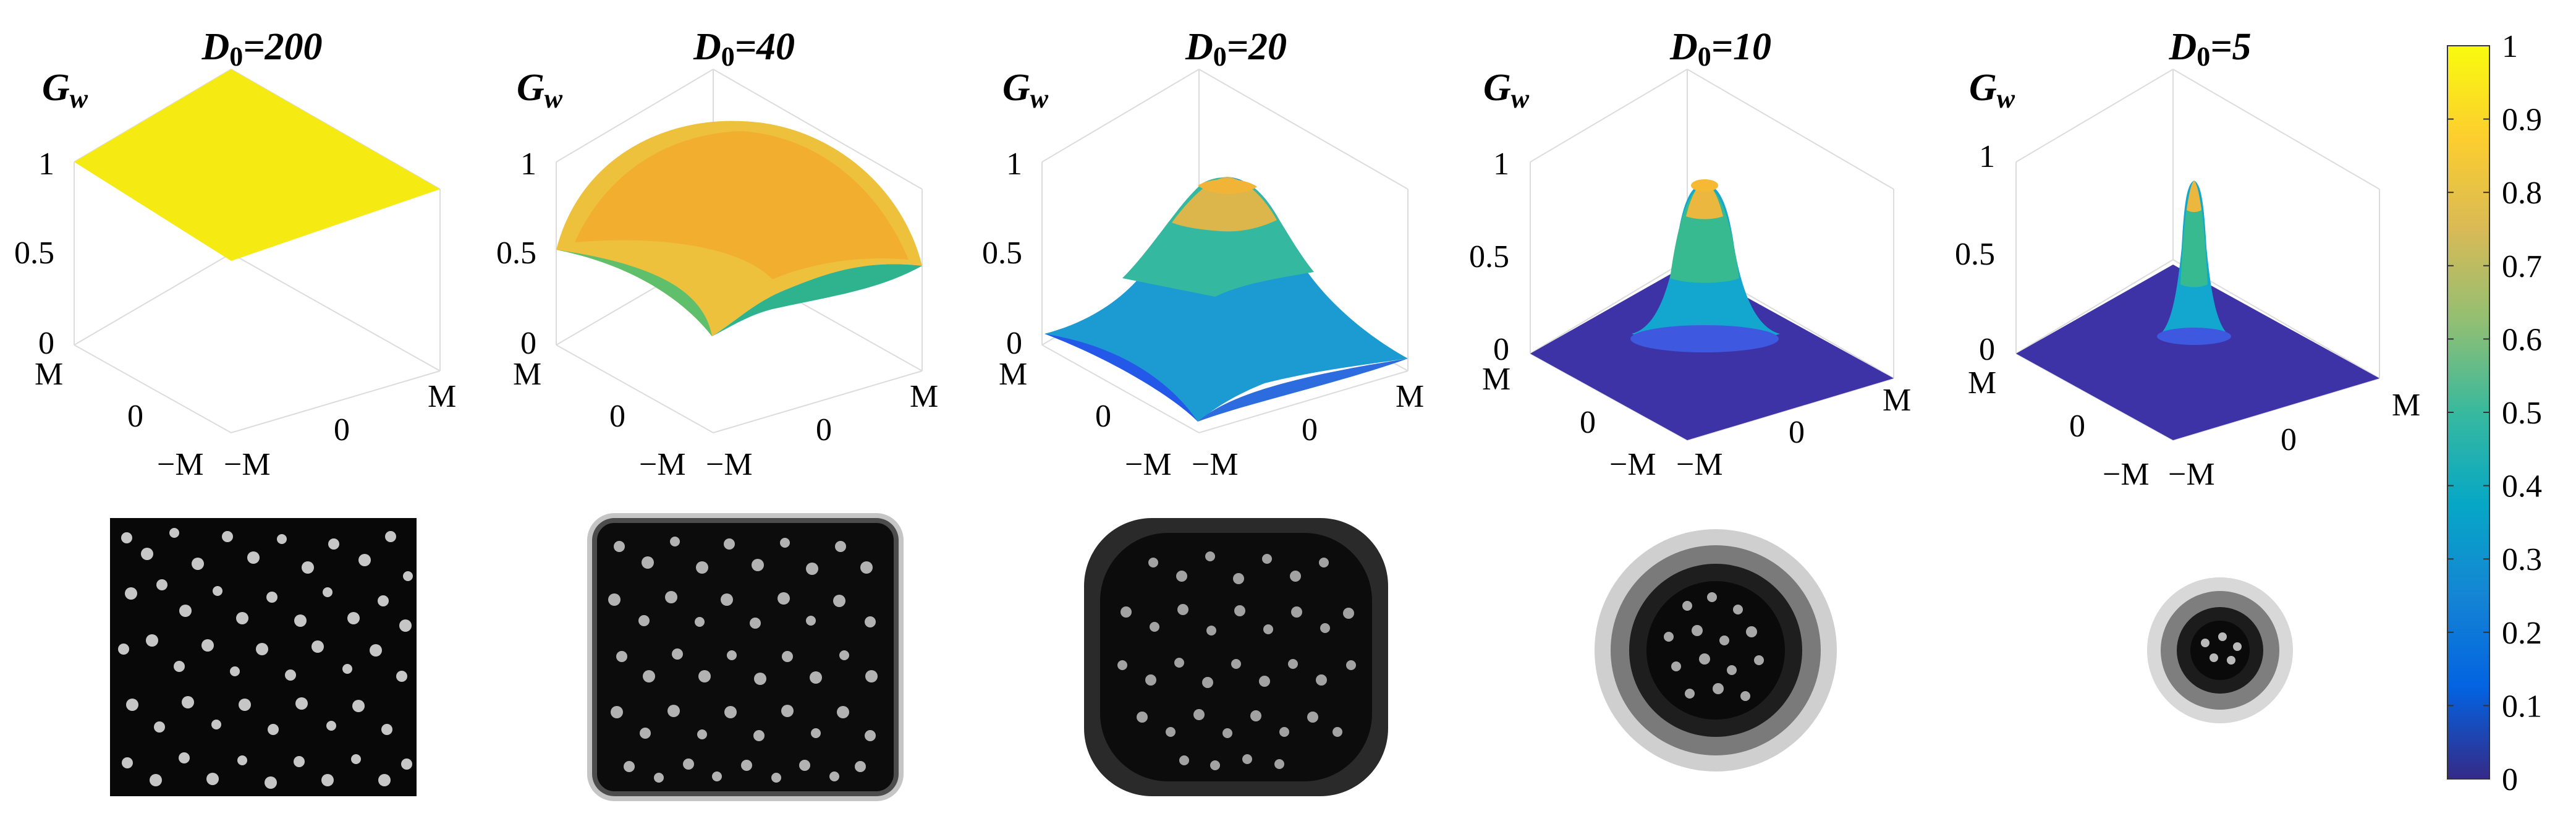 The height and width of the screenshot is (816, 2576). What do you see at coordinates (2126, 474) in the screenshot?
I see `panel-5-y-tick: −M` at bounding box center [2126, 474].